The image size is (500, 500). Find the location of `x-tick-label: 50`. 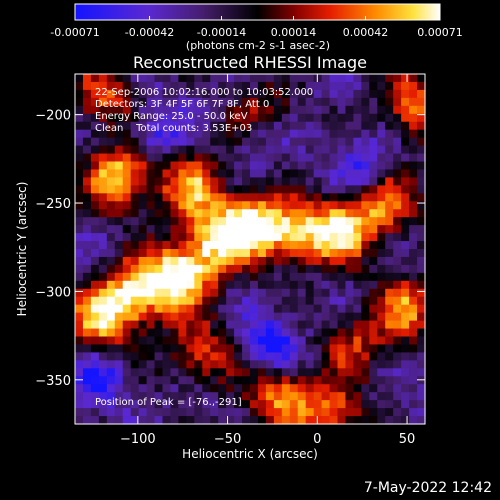

x-tick-label: 50 is located at coordinates (407, 439).